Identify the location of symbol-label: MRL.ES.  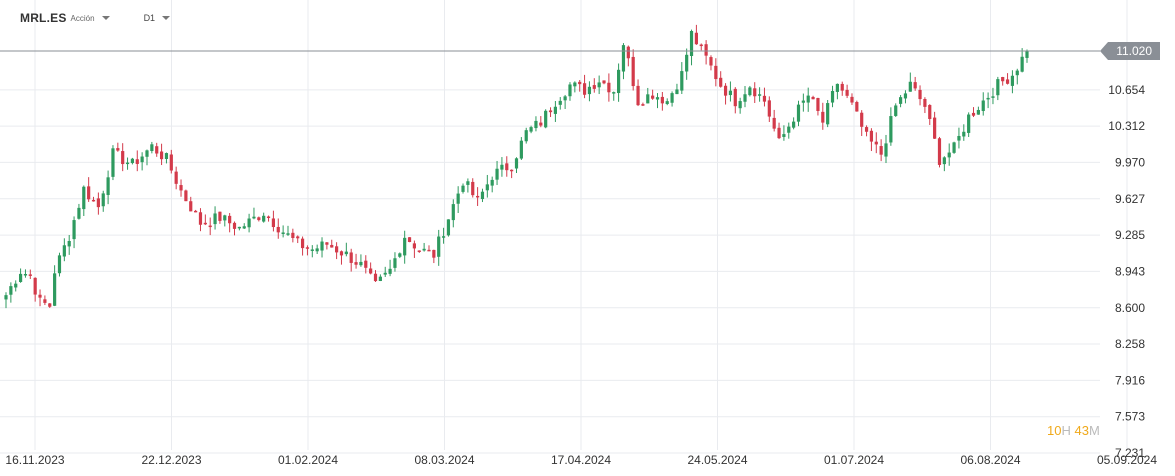
(43, 18).